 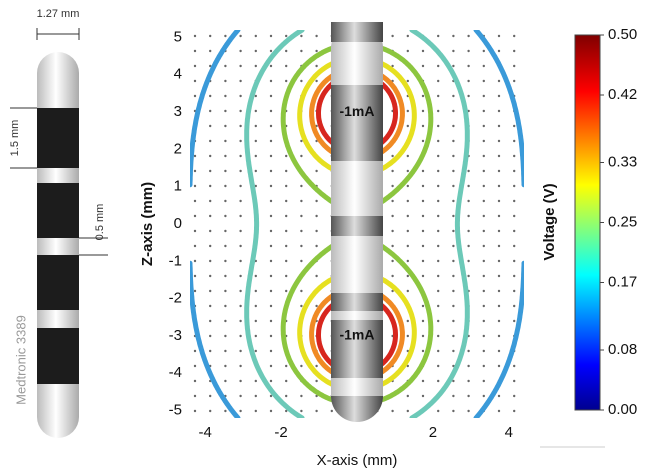 What do you see at coordinates (178, 111) in the screenshot?
I see `y-tick-label: 3` at bounding box center [178, 111].